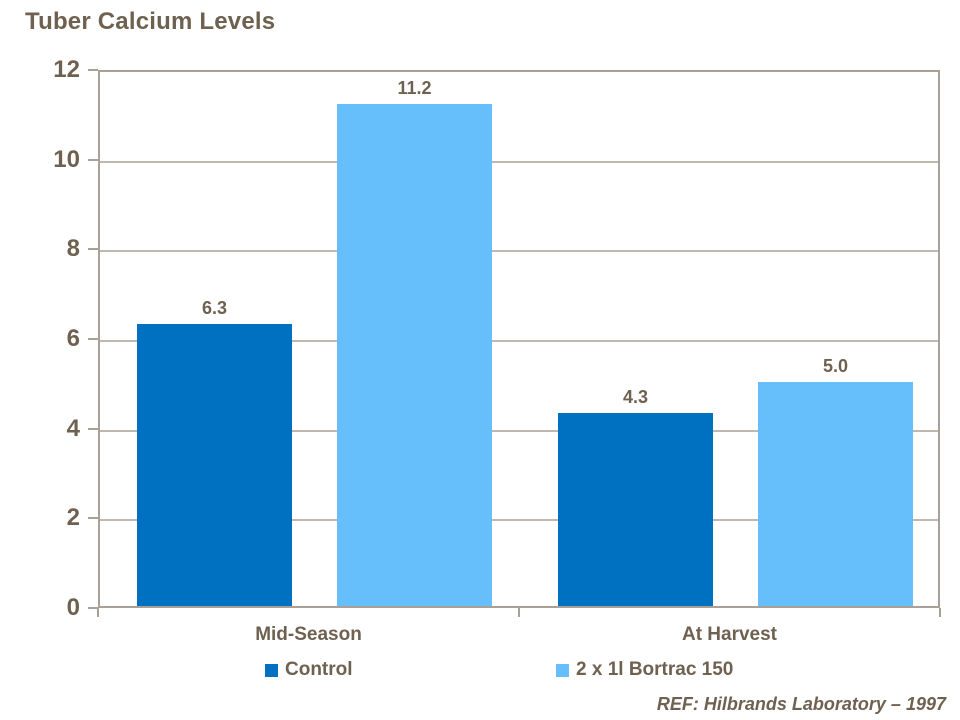 The width and height of the screenshot is (960, 720). I want to click on chart-title: Tuber Calcium Levels, so click(150, 21).